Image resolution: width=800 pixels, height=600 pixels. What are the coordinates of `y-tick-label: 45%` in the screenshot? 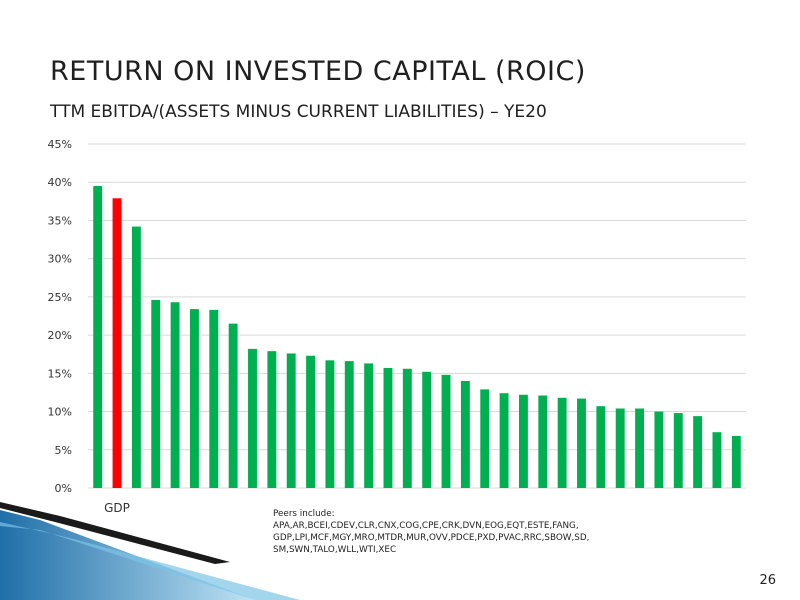 It's located at (60, 144).